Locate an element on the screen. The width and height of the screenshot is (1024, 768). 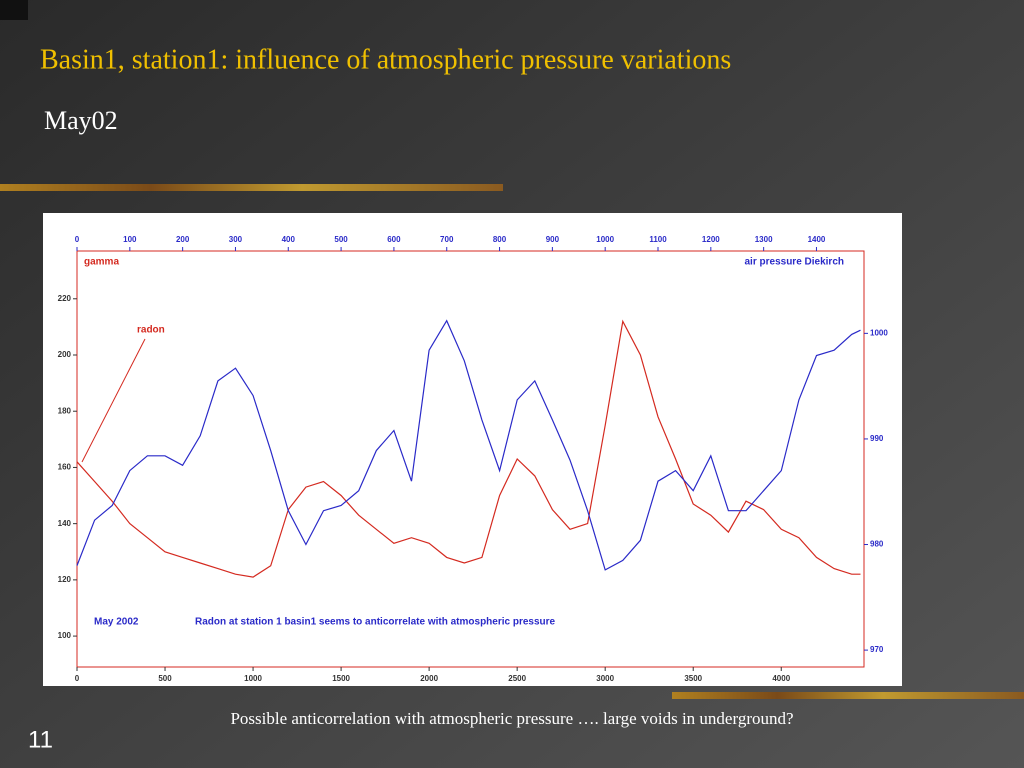
x2-tick-label: 1100 is located at coordinates (658, 239).